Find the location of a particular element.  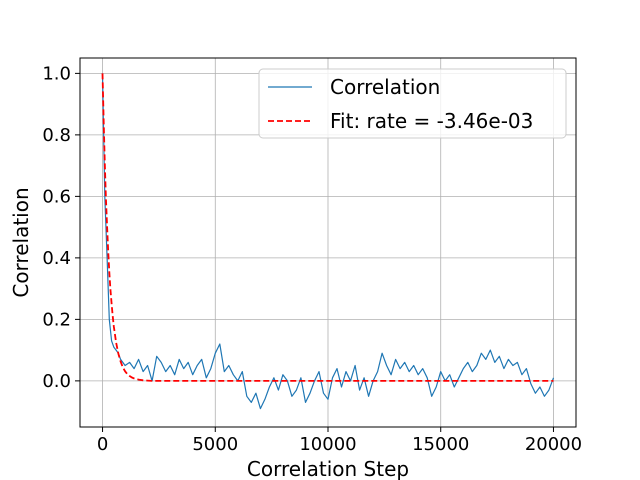

y-tick-label: 1.0 is located at coordinates (56, 73).